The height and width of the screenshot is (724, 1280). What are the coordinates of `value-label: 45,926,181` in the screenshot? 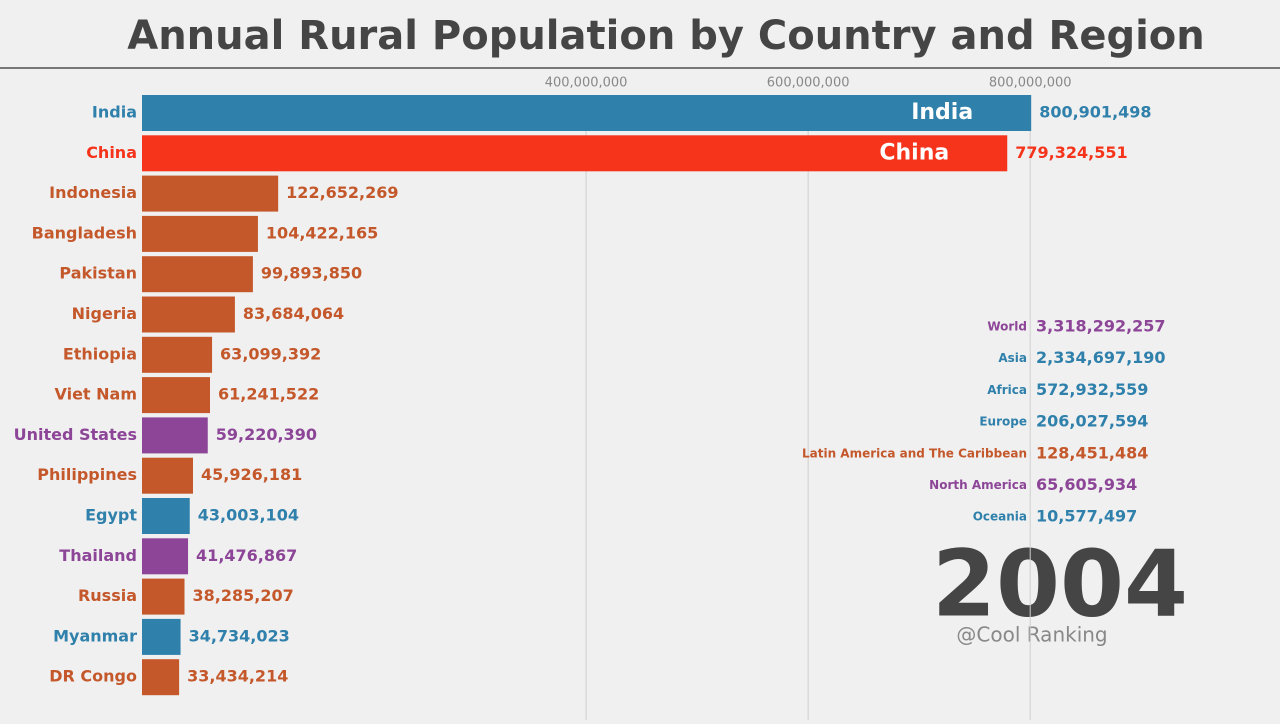 It's located at (251, 474).